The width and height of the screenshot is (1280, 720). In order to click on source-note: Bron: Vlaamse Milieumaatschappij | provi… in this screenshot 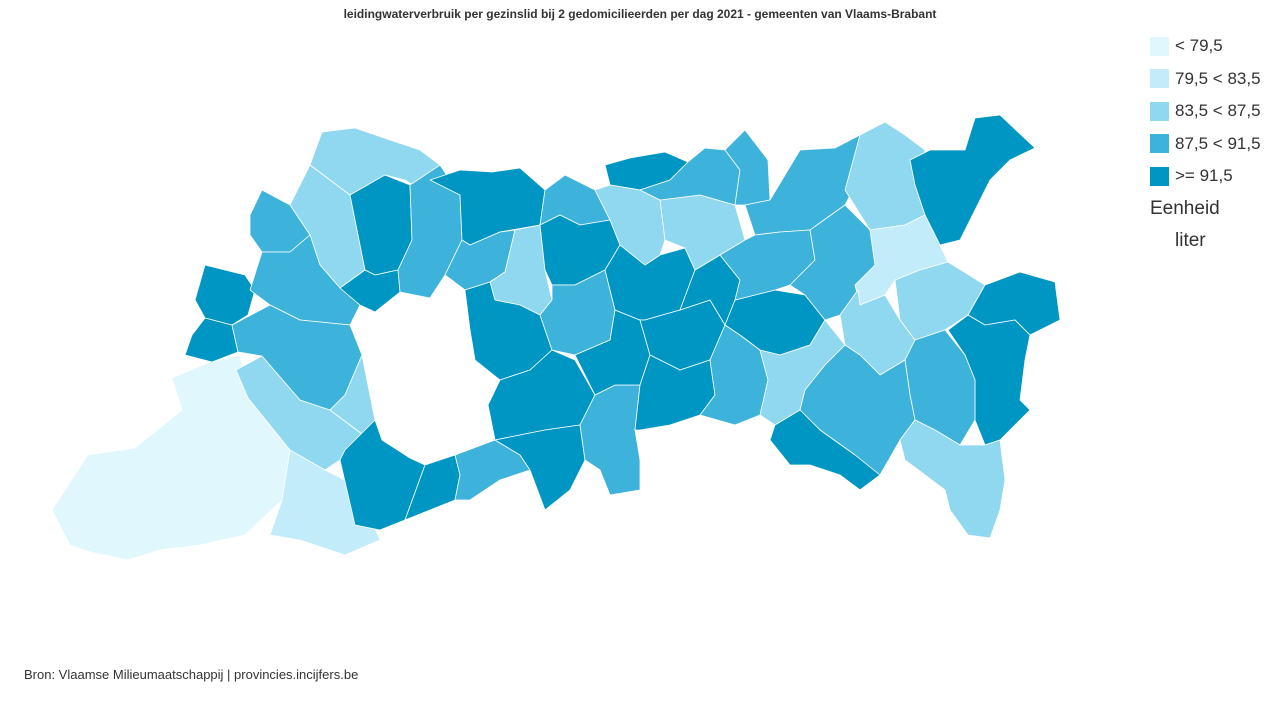, I will do `click(191, 674)`.